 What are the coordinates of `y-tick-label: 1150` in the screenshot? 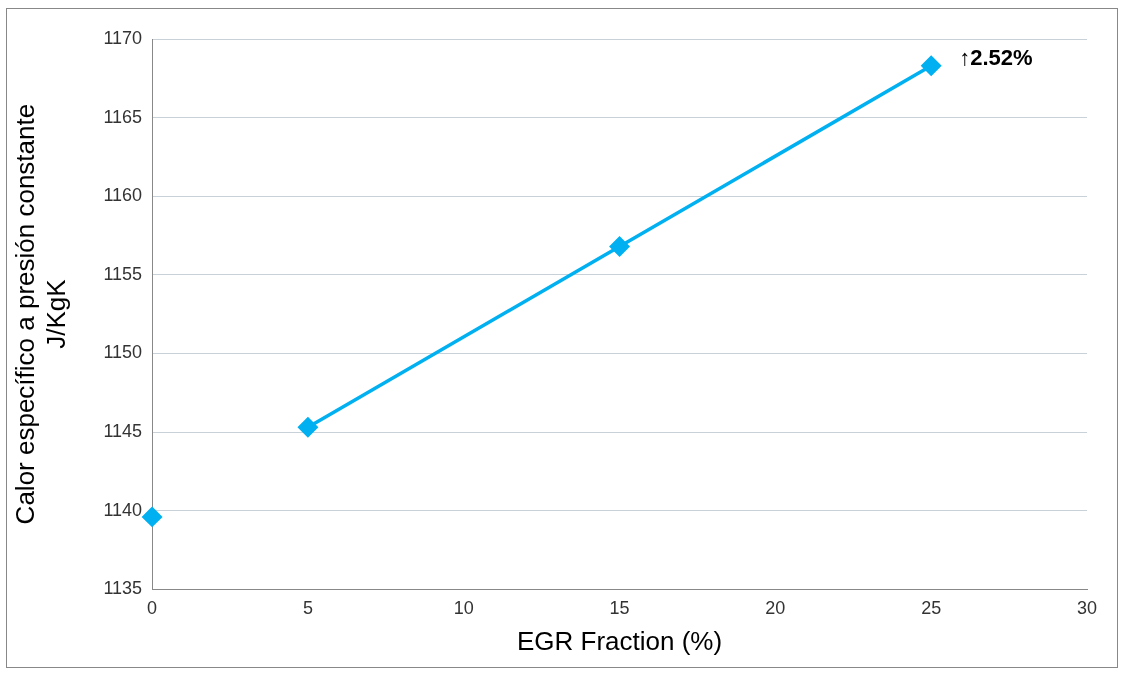 It's located at (123, 352).